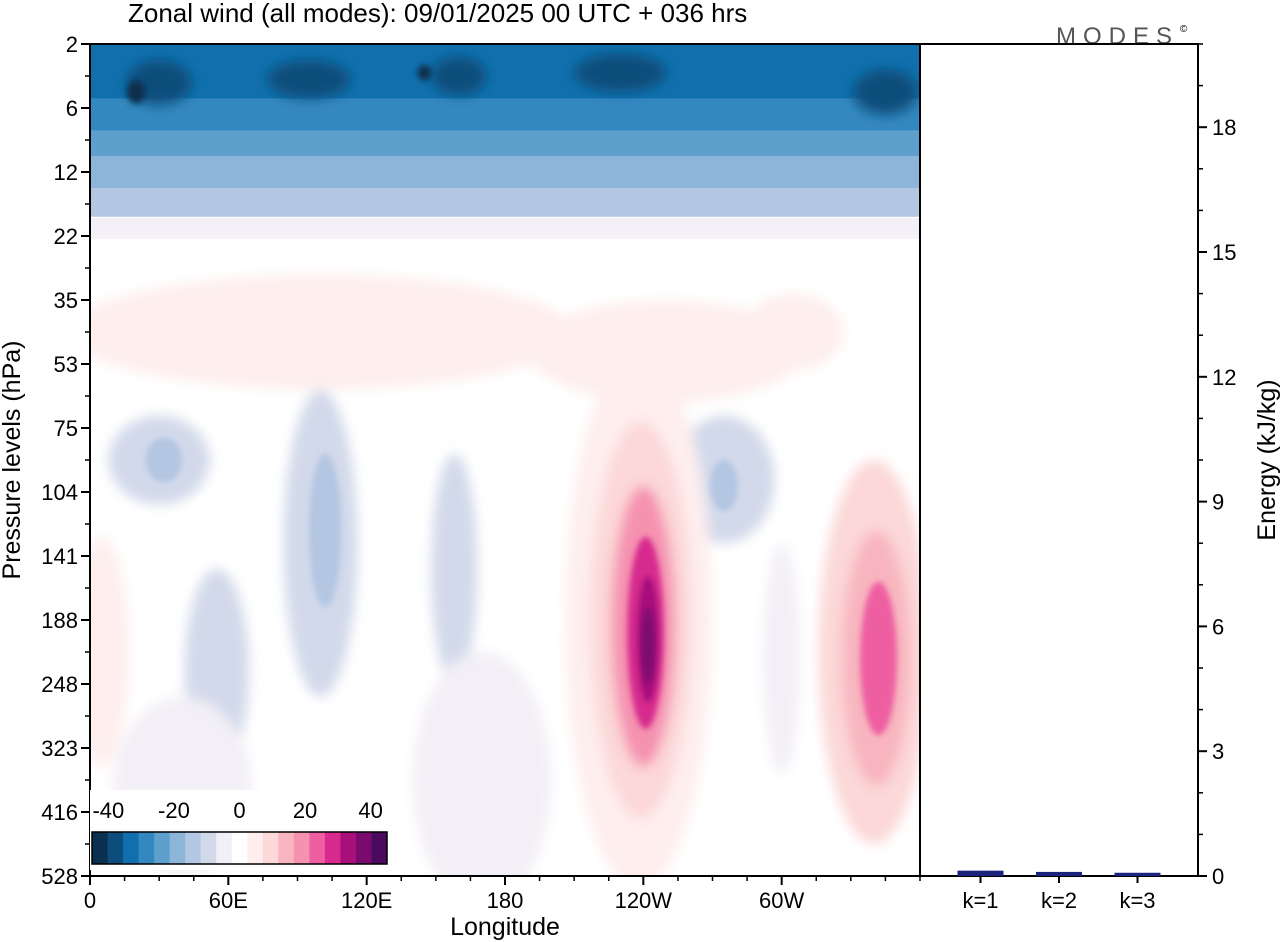 This screenshot has width=1280, height=942. Describe the element at coordinates (1218, 876) in the screenshot. I see `energy-tick-label: 0` at that location.